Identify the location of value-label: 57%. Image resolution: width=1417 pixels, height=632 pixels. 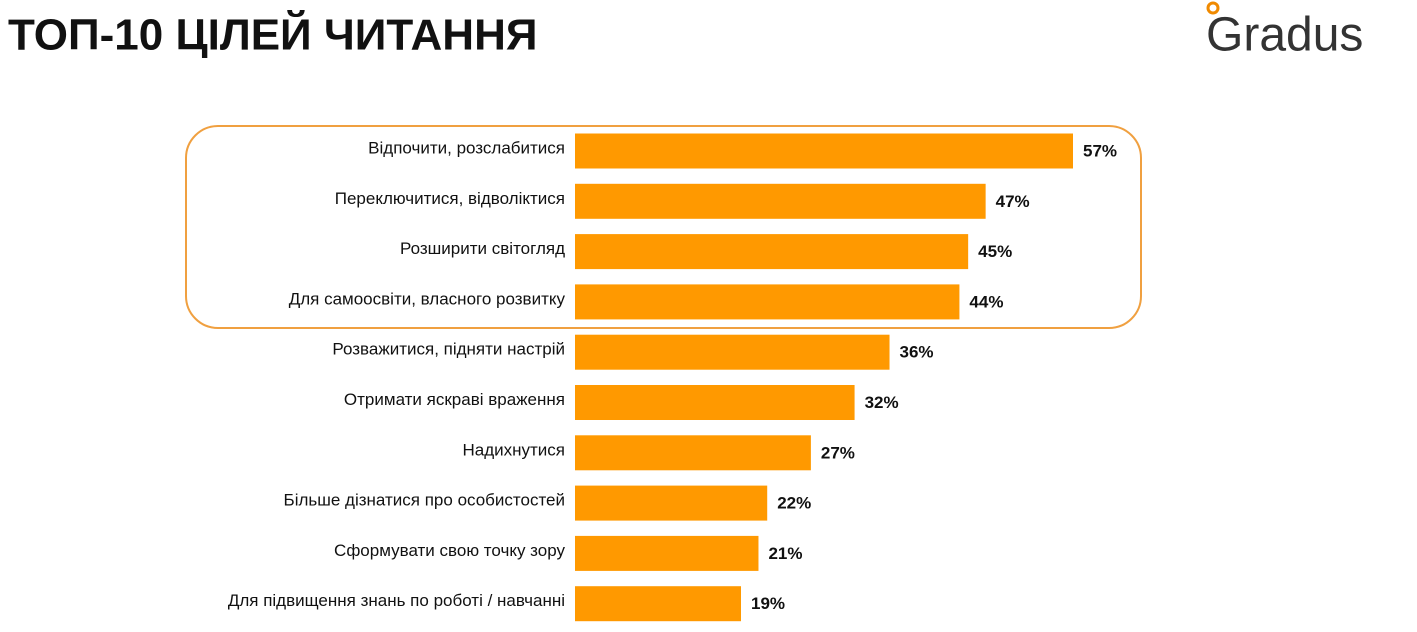
(1100, 150).